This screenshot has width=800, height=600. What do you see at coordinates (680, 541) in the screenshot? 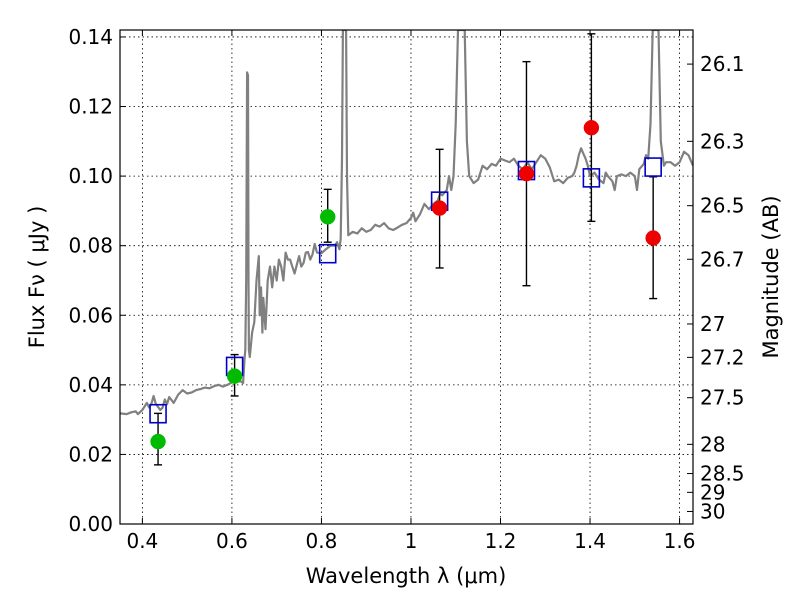
I see `x-tick-label: 1.6` at bounding box center [680, 541].